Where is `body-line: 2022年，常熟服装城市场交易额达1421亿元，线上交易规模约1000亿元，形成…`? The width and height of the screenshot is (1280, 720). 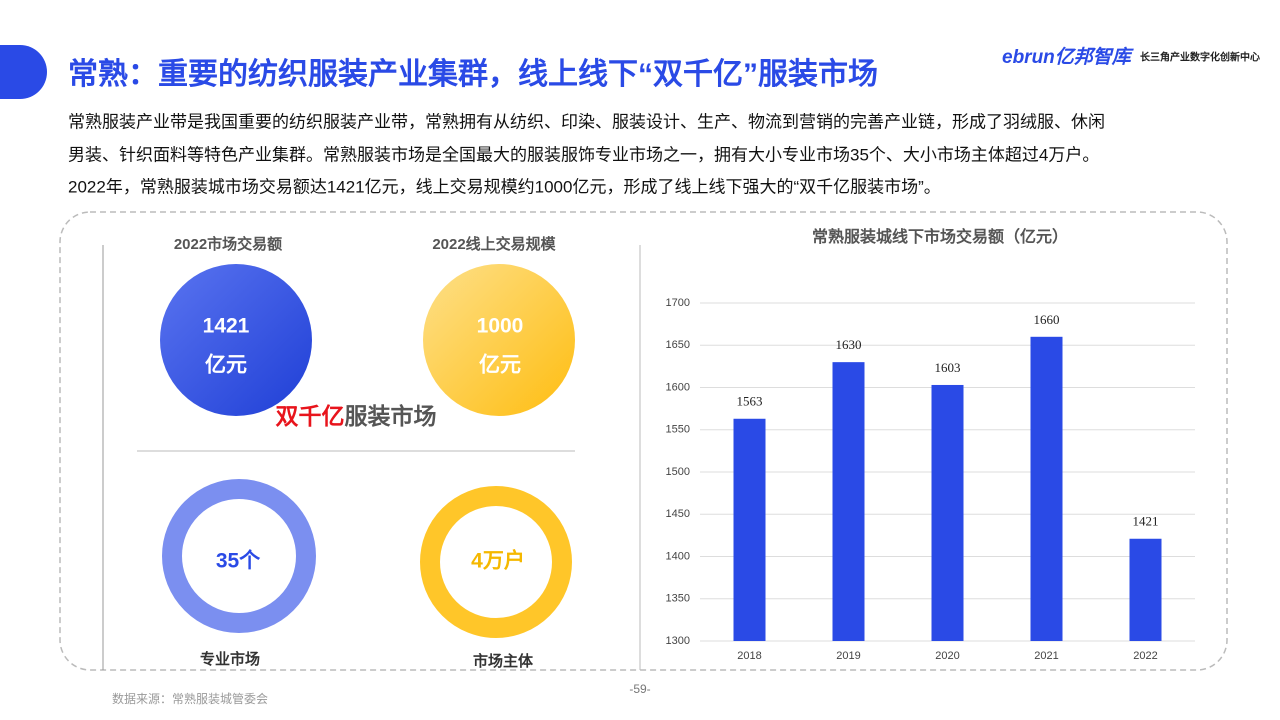
body-line: 2022年，常熟服装城市场交易额达1421亿元，线上交易规模约1000亿元，形成… is located at coordinates (504, 186).